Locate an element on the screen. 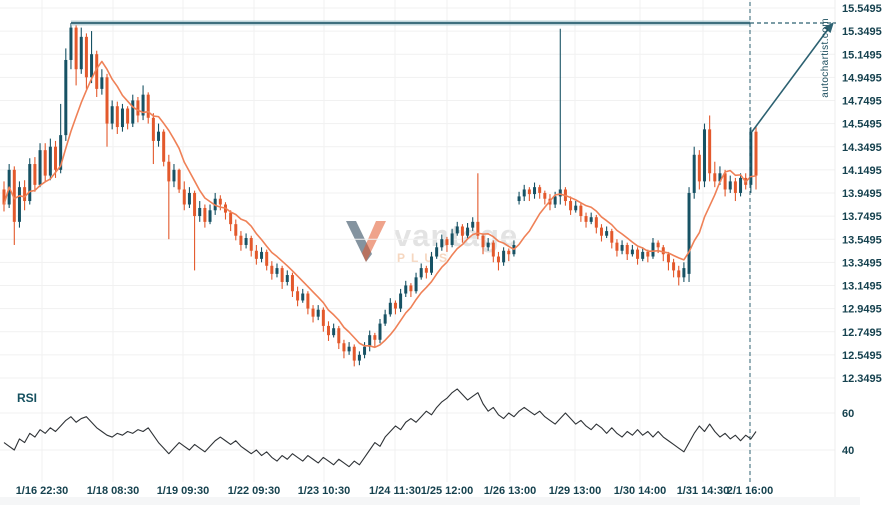 The height and width of the screenshot is (505, 887). rsi-line is located at coordinates (380, 428).